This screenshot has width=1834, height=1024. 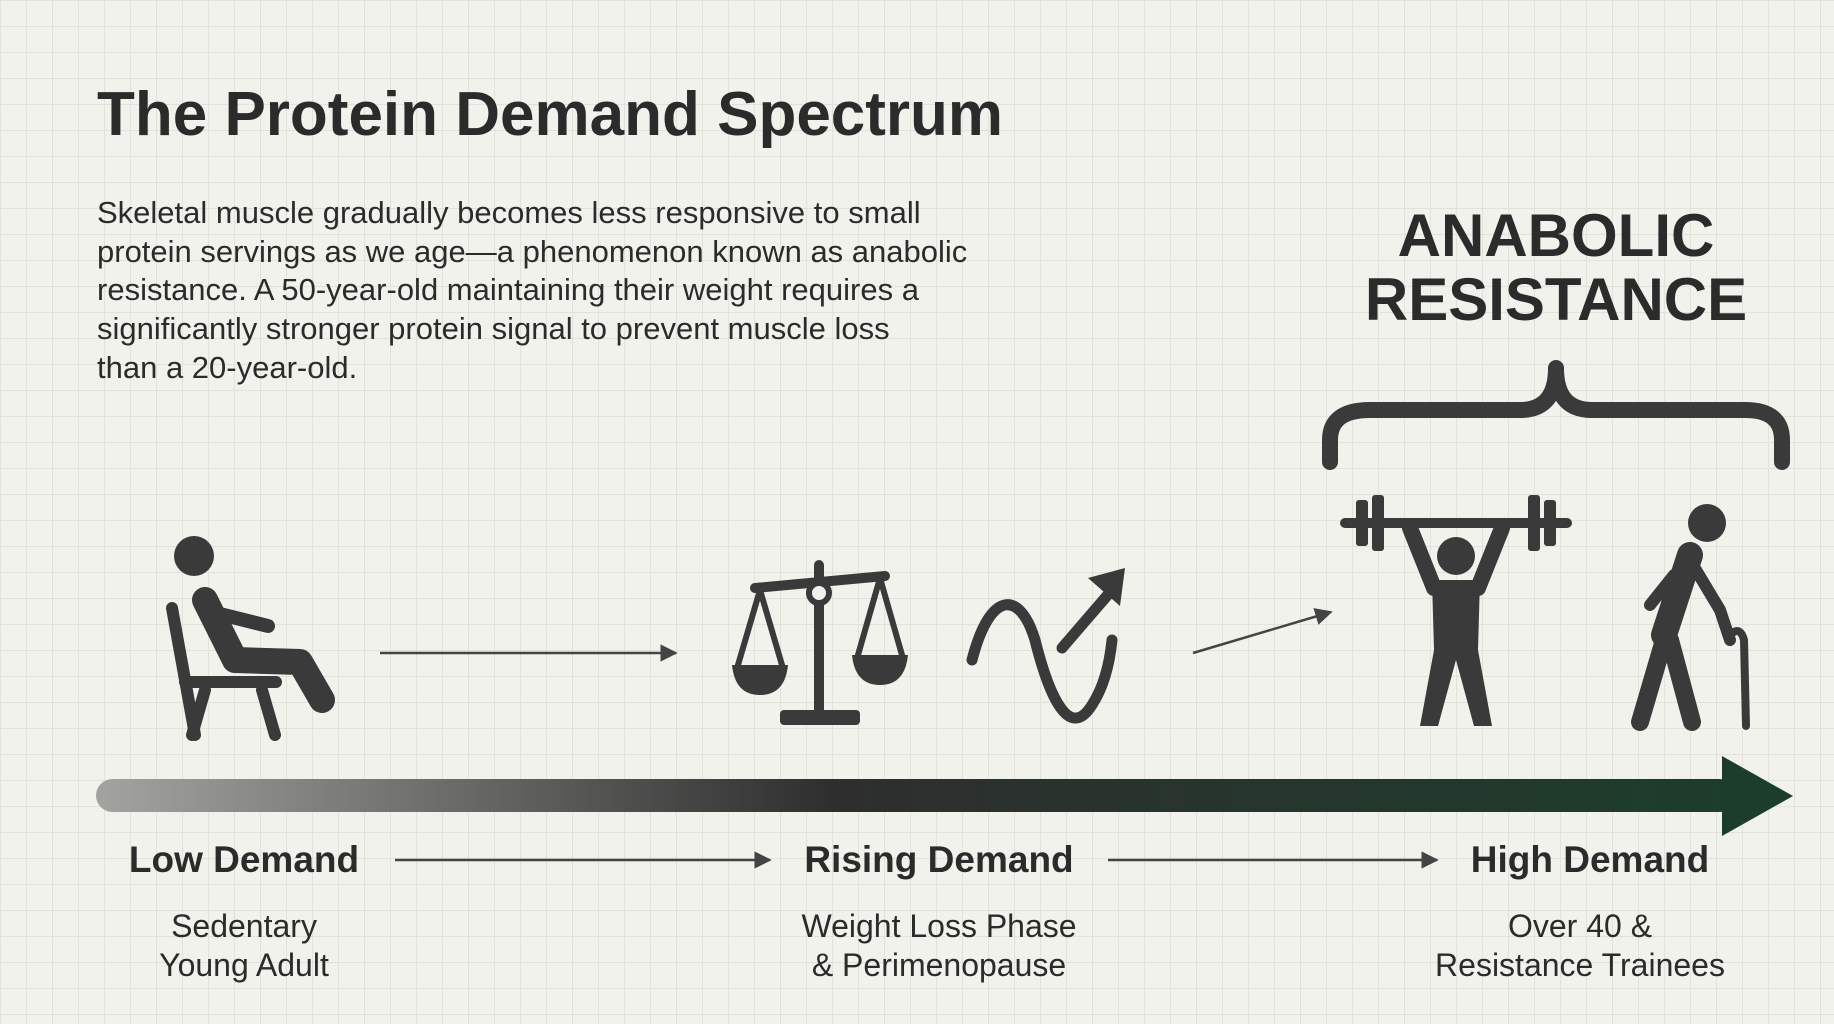 I want to click on stage-description: & Perimenopause, so click(x=939, y=965).